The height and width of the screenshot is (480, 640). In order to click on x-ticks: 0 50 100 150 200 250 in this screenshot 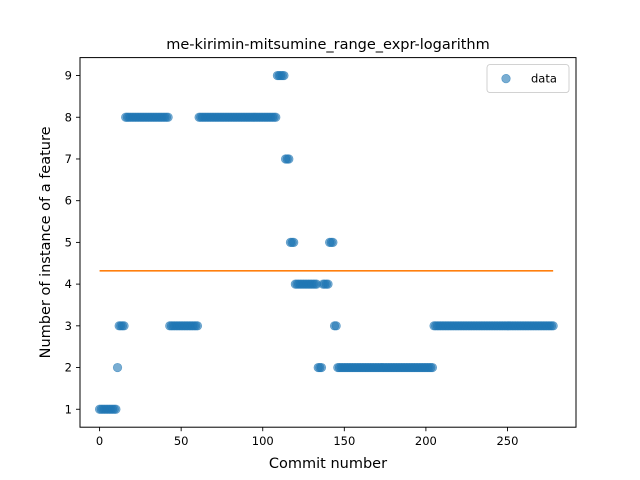, I will do `click(307, 437)`.